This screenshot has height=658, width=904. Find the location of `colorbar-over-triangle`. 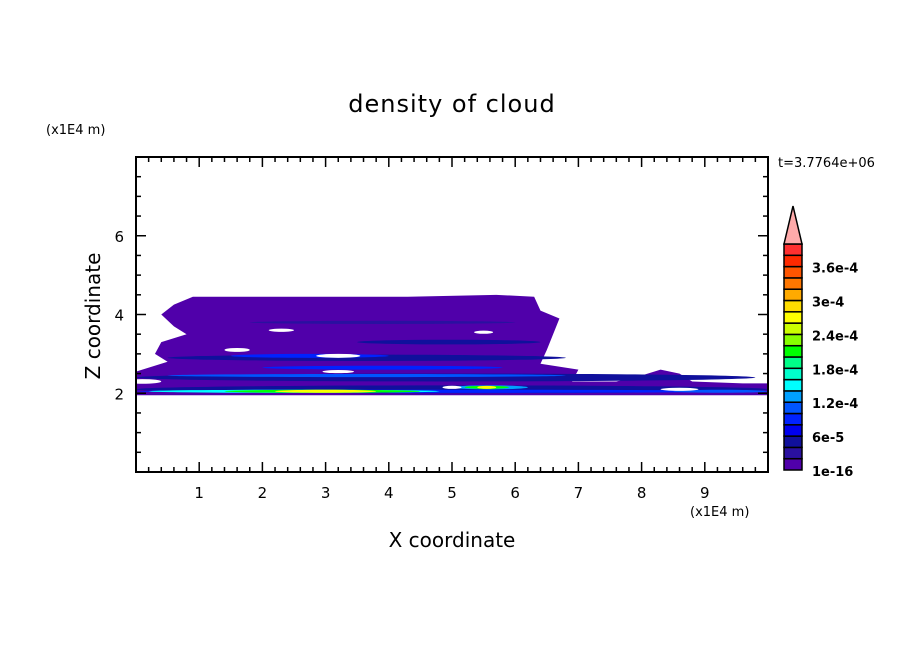

colorbar-over-triangle is located at coordinates (793, 225).